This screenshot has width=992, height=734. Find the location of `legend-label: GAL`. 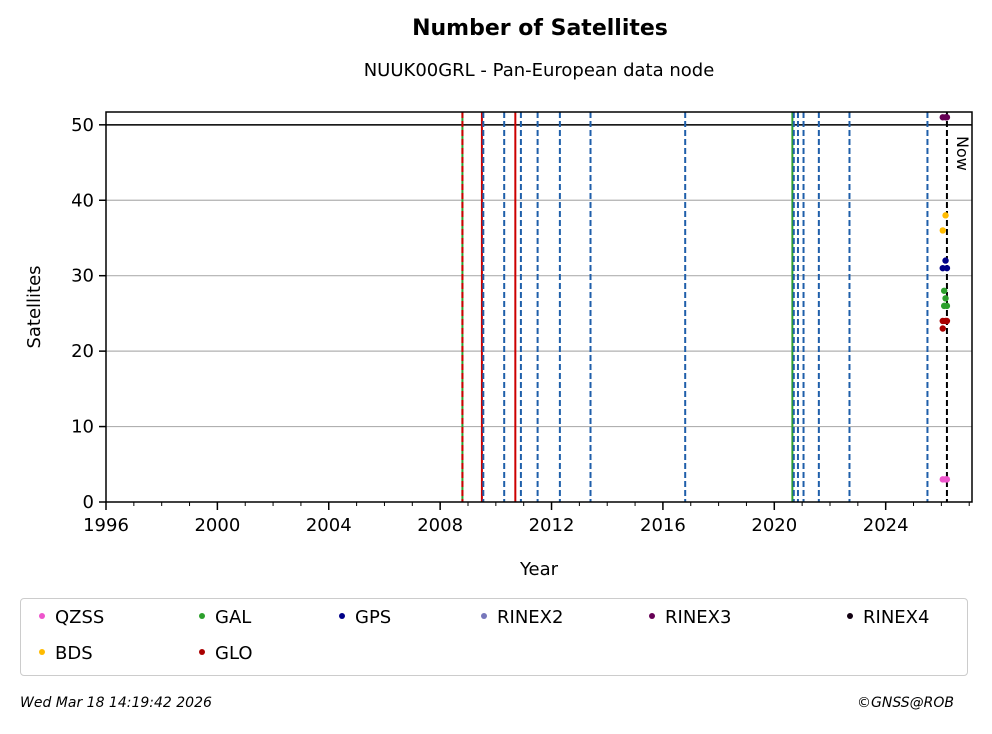

legend-label: GAL is located at coordinates (233, 617).